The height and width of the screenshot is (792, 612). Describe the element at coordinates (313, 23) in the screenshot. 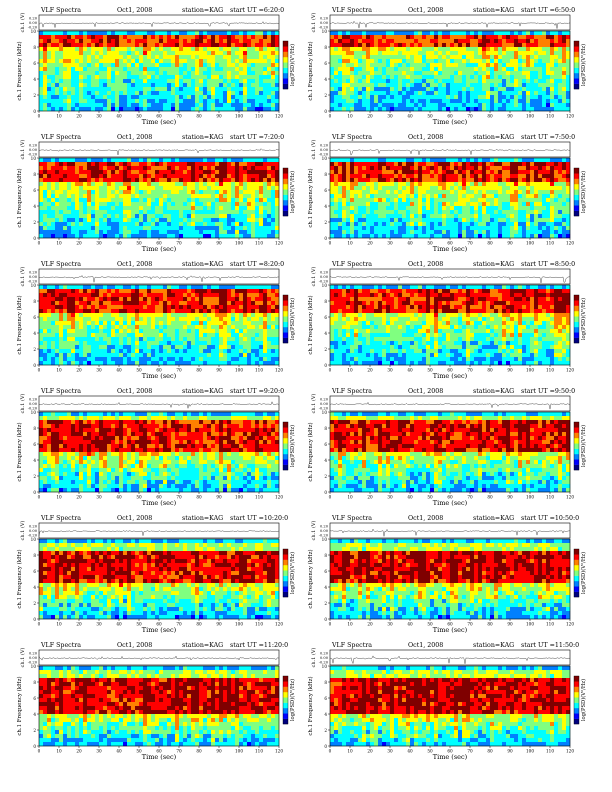

I see `trace-ylabel: ch.1 (V)` at that location.